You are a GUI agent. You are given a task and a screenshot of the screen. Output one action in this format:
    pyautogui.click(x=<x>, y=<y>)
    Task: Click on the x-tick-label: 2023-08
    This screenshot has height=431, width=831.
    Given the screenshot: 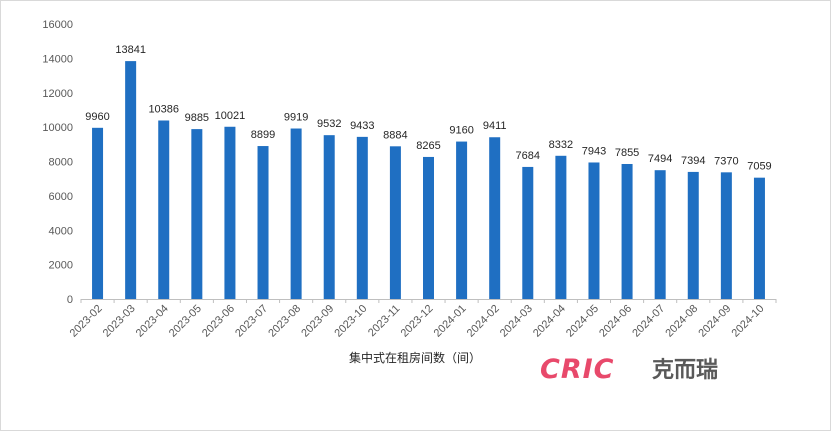 What is the action you would take?
    pyautogui.click(x=284, y=321)
    